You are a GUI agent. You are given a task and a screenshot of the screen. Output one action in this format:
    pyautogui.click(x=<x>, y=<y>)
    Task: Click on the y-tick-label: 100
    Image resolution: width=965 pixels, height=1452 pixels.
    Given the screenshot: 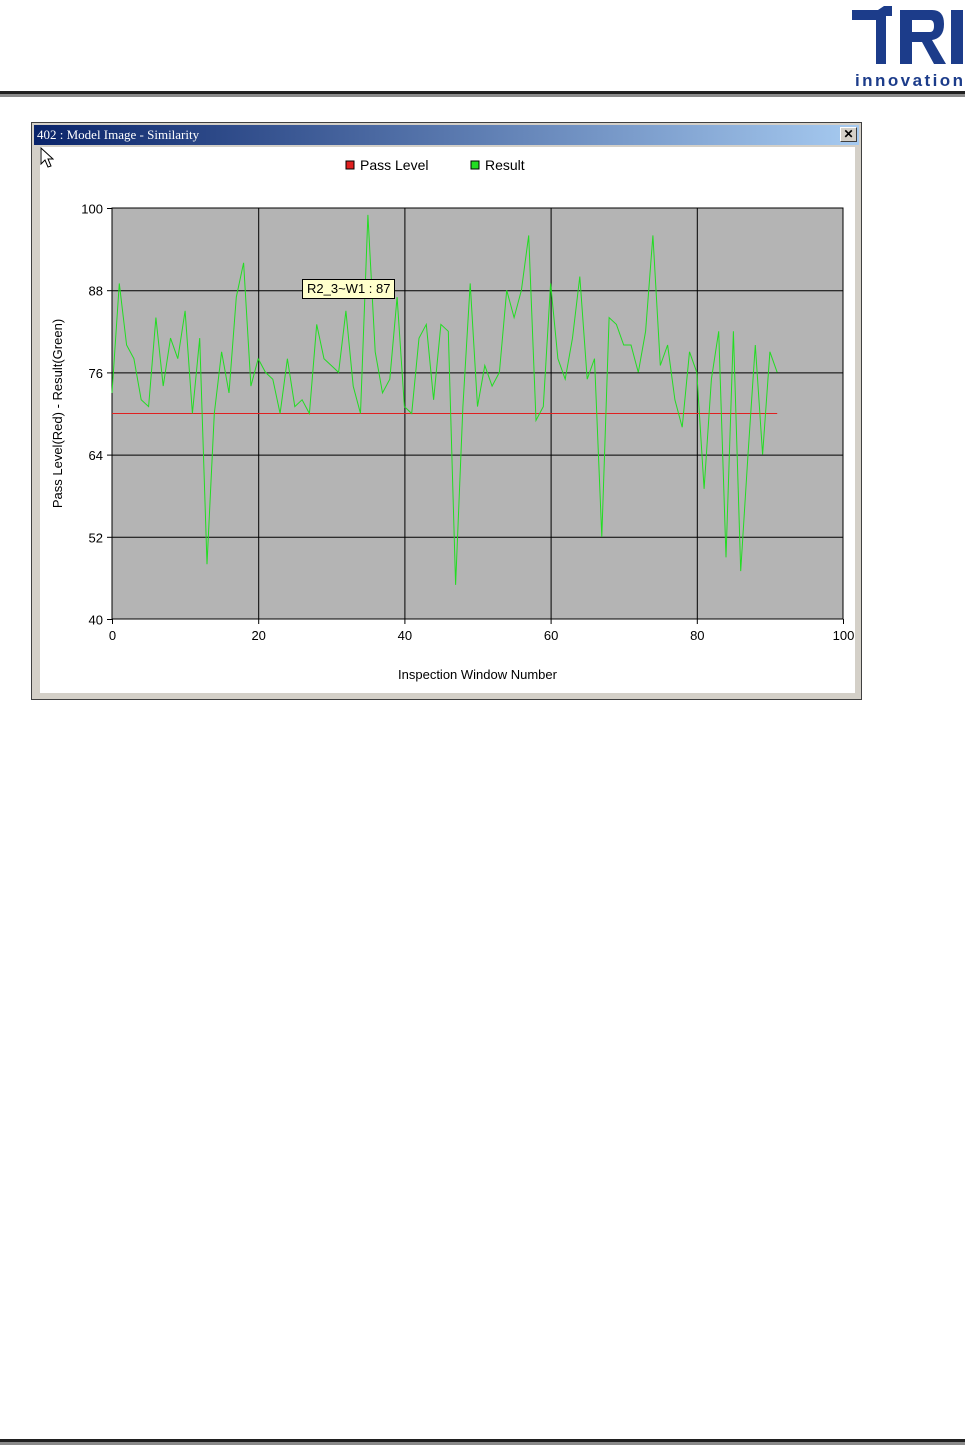 What is the action you would take?
    pyautogui.click(x=92, y=209)
    